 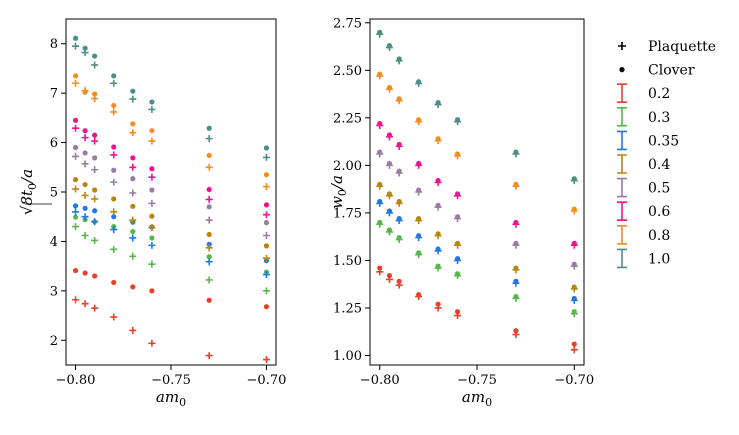 What do you see at coordinates (347, 118) in the screenshot?
I see `y-tick-label: 2.25` at bounding box center [347, 118].